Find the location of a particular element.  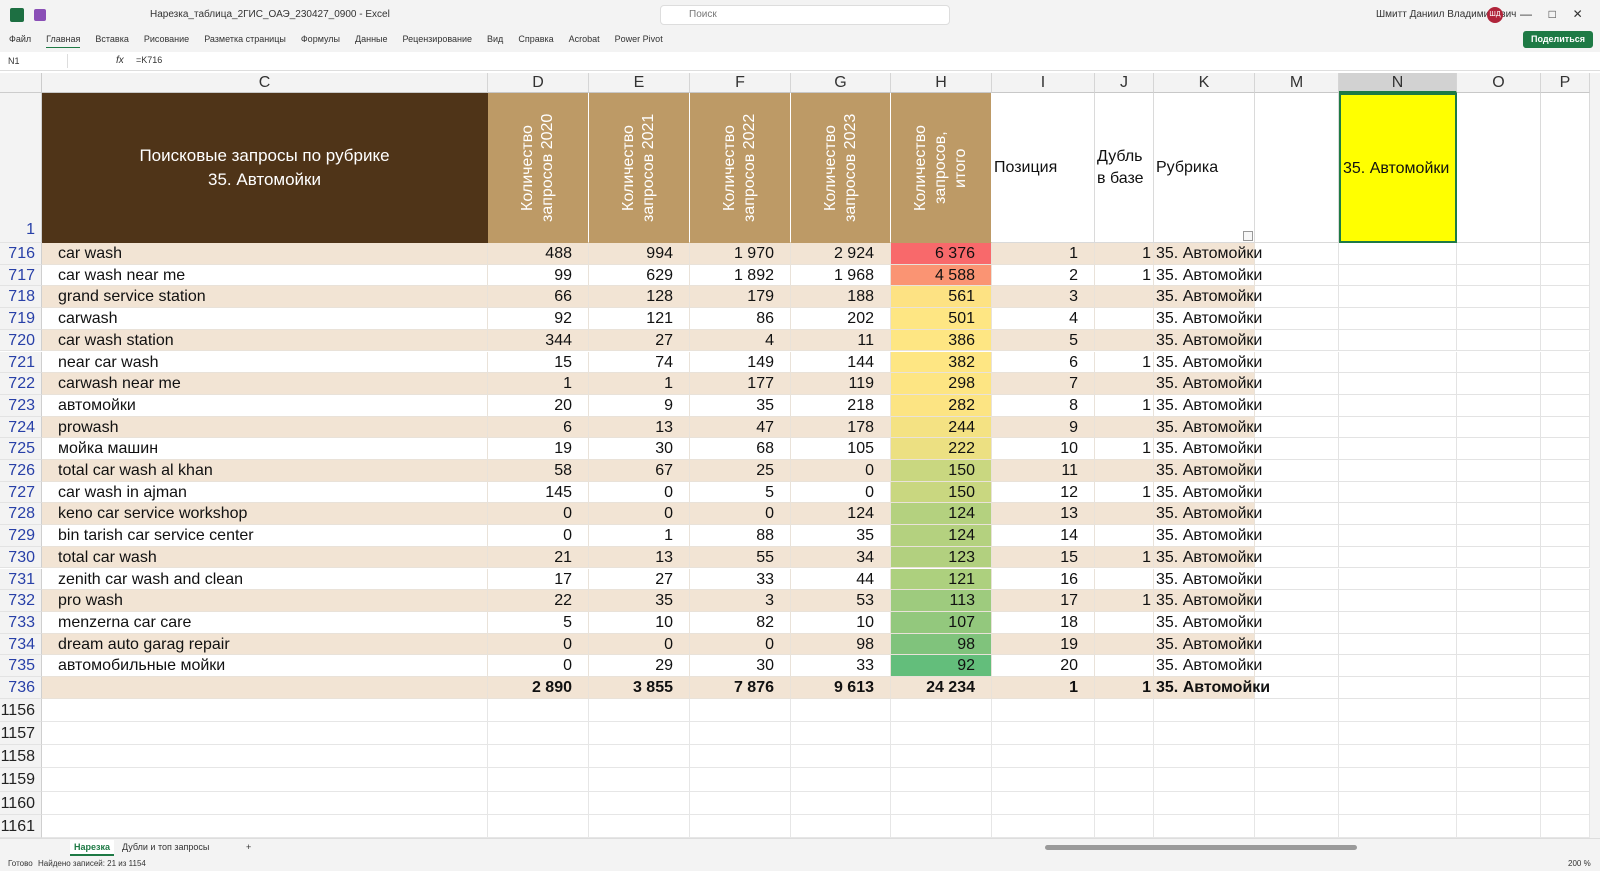

row-header: 721 is located at coordinates (21, 362).